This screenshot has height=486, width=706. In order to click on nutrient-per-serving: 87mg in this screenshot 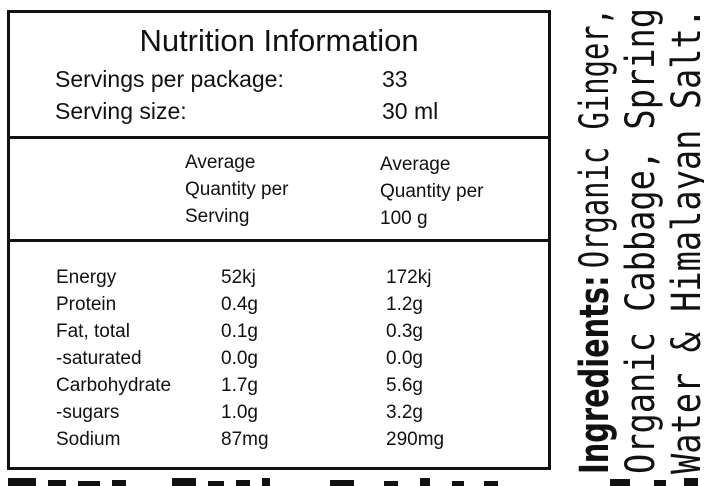, I will do `click(245, 439)`.